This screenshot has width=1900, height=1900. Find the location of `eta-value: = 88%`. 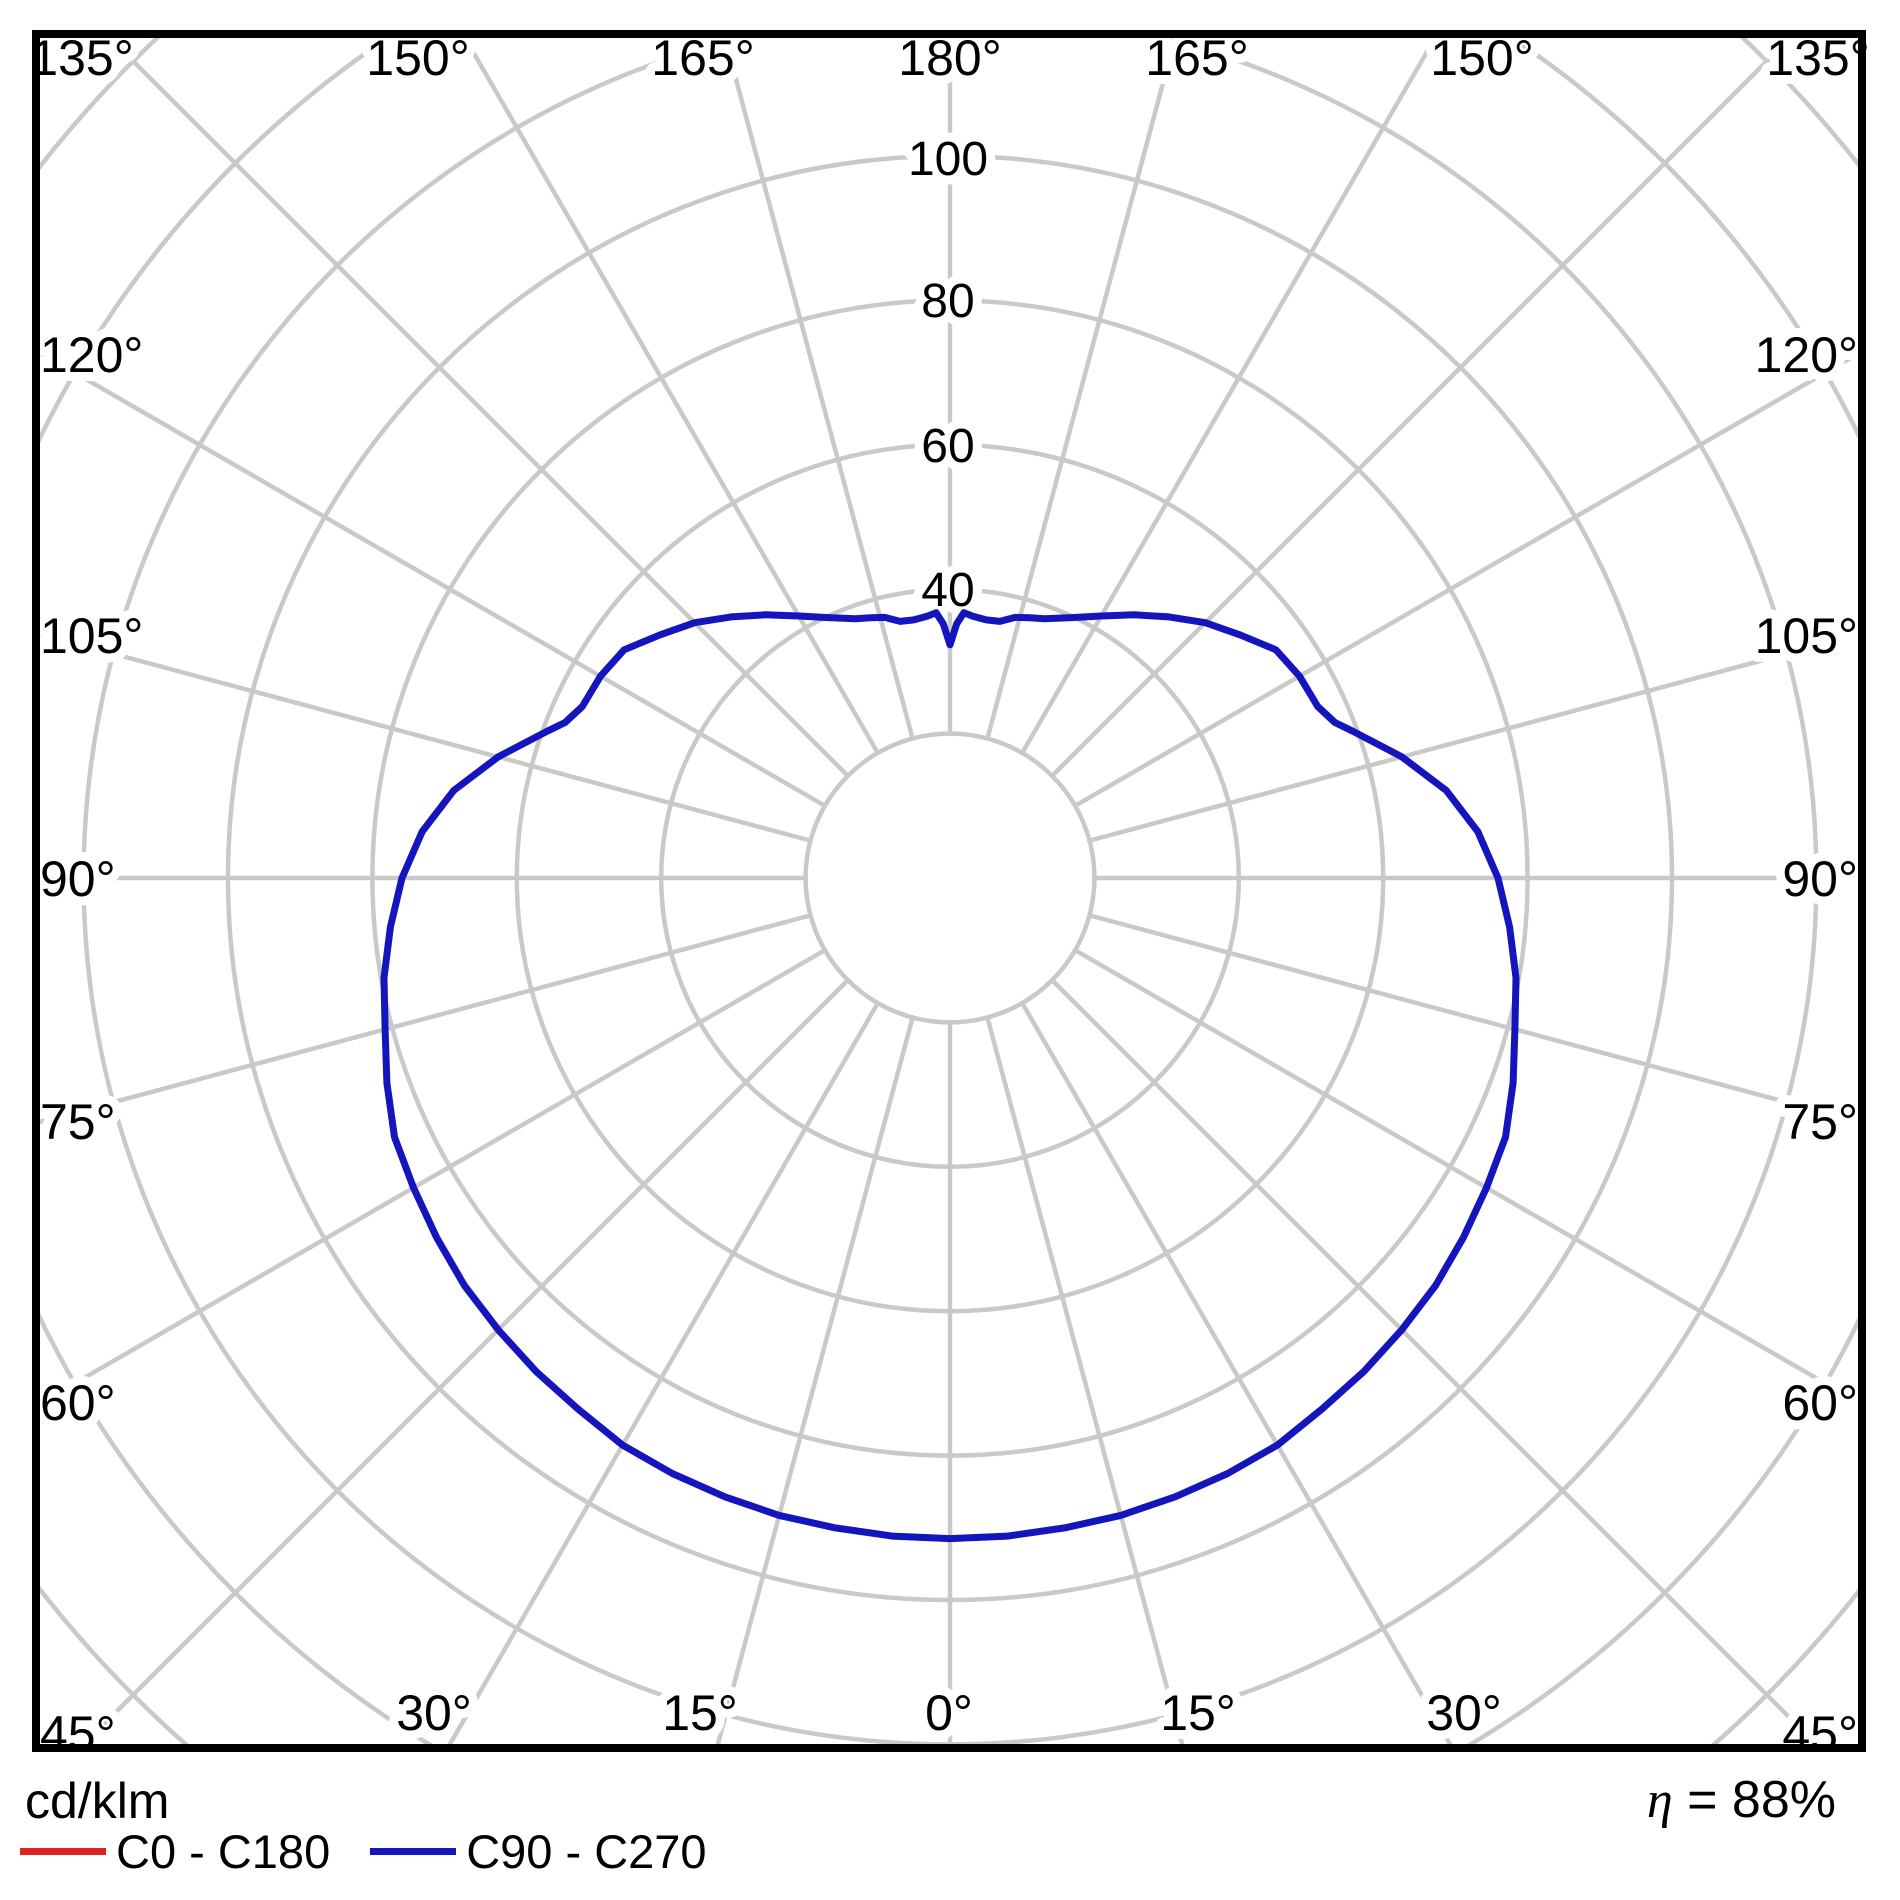

eta-value: = 88% is located at coordinates (1761, 1800).